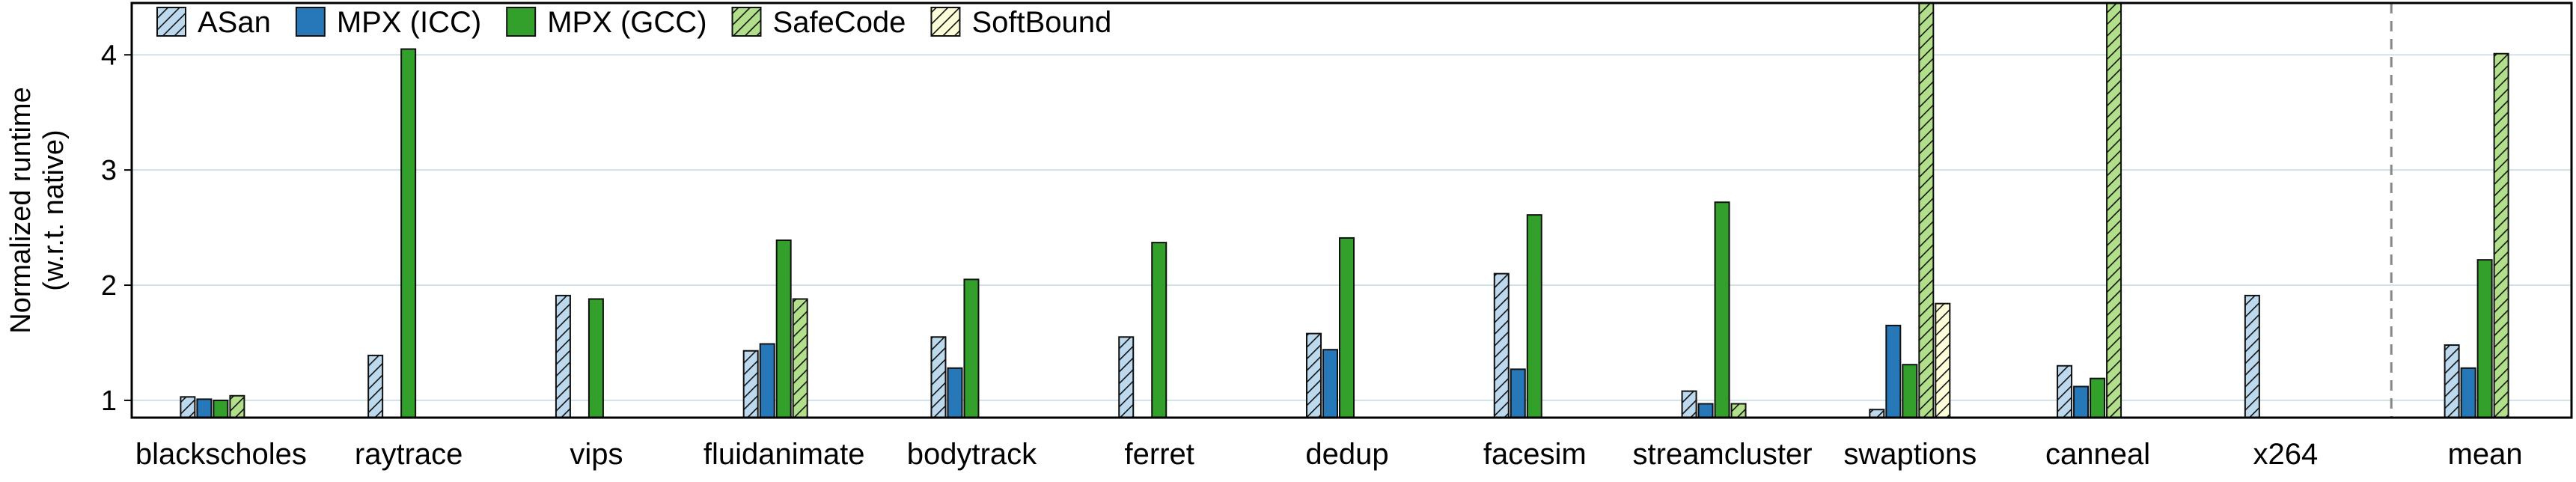 Image resolution: width=2576 pixels, height=482 pixels. I want to click on legend-swatch-softbound, so click(945, 22).